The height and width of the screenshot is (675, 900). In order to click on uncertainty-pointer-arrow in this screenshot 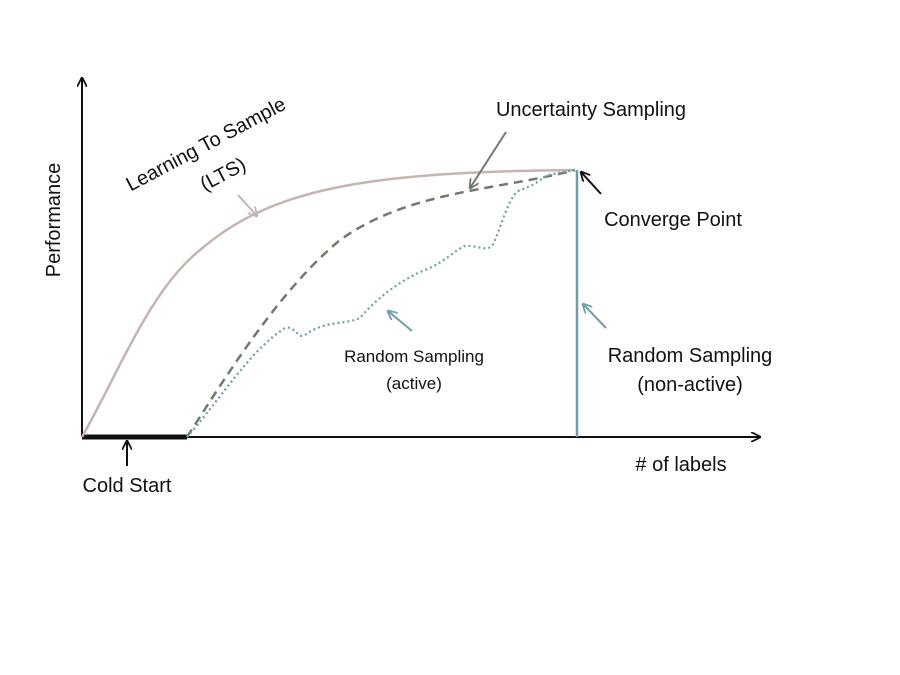, I will do `click(488, 159)`.